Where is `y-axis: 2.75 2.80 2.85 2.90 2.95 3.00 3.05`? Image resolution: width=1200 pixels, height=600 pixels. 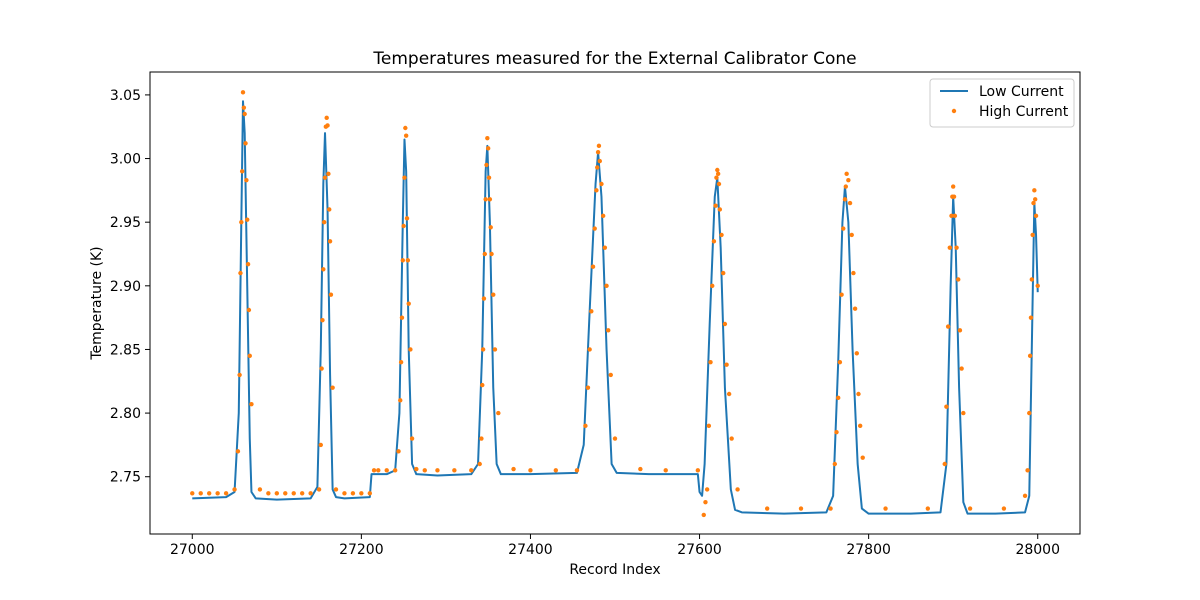
y-axis: 2.75 2.80 2.85 2.90 2.95 3.00 3.05 is located at coordinates (130, 287).